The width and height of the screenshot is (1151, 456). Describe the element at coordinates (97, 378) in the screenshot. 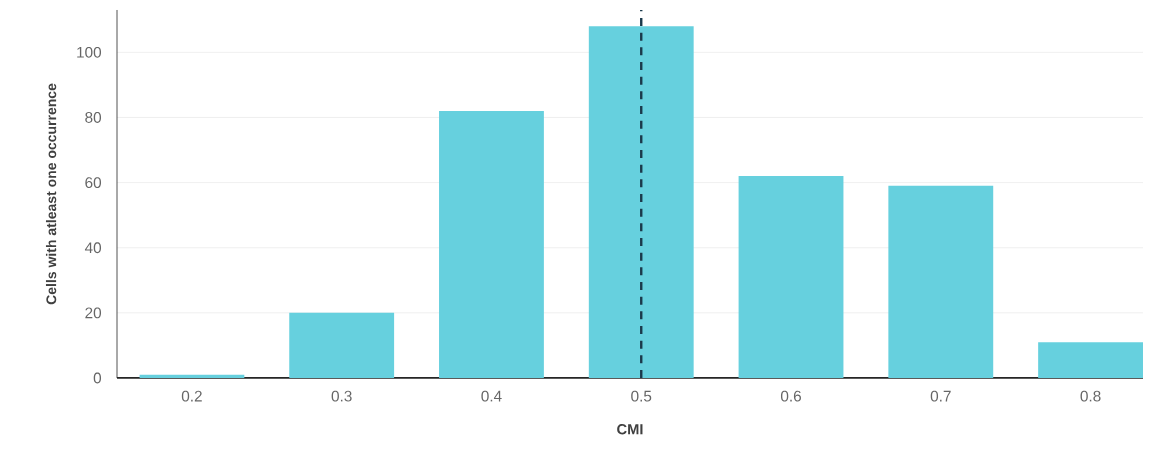

I see `y-tick-label: 0` at that location.